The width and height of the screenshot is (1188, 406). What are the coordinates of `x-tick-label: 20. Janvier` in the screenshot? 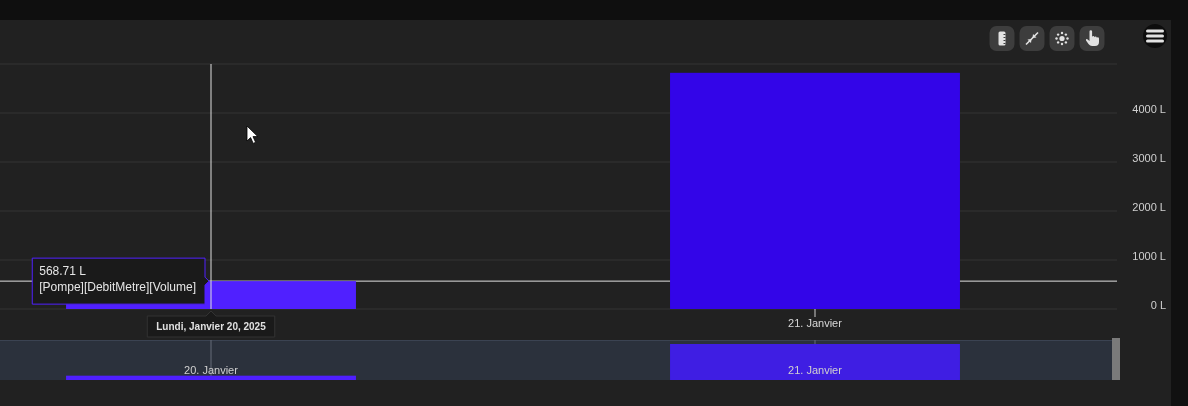 It's located at (211, 369).